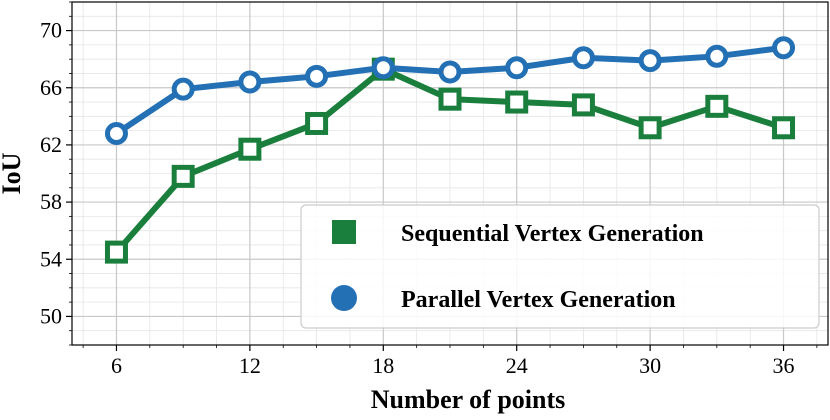 Image resolution: width=830 pixels, height=420 pixels. What do you see at coordinates (650, 365) in the screenshot?
I see `x-tick-label: 30` at bounding box center [650, 365].